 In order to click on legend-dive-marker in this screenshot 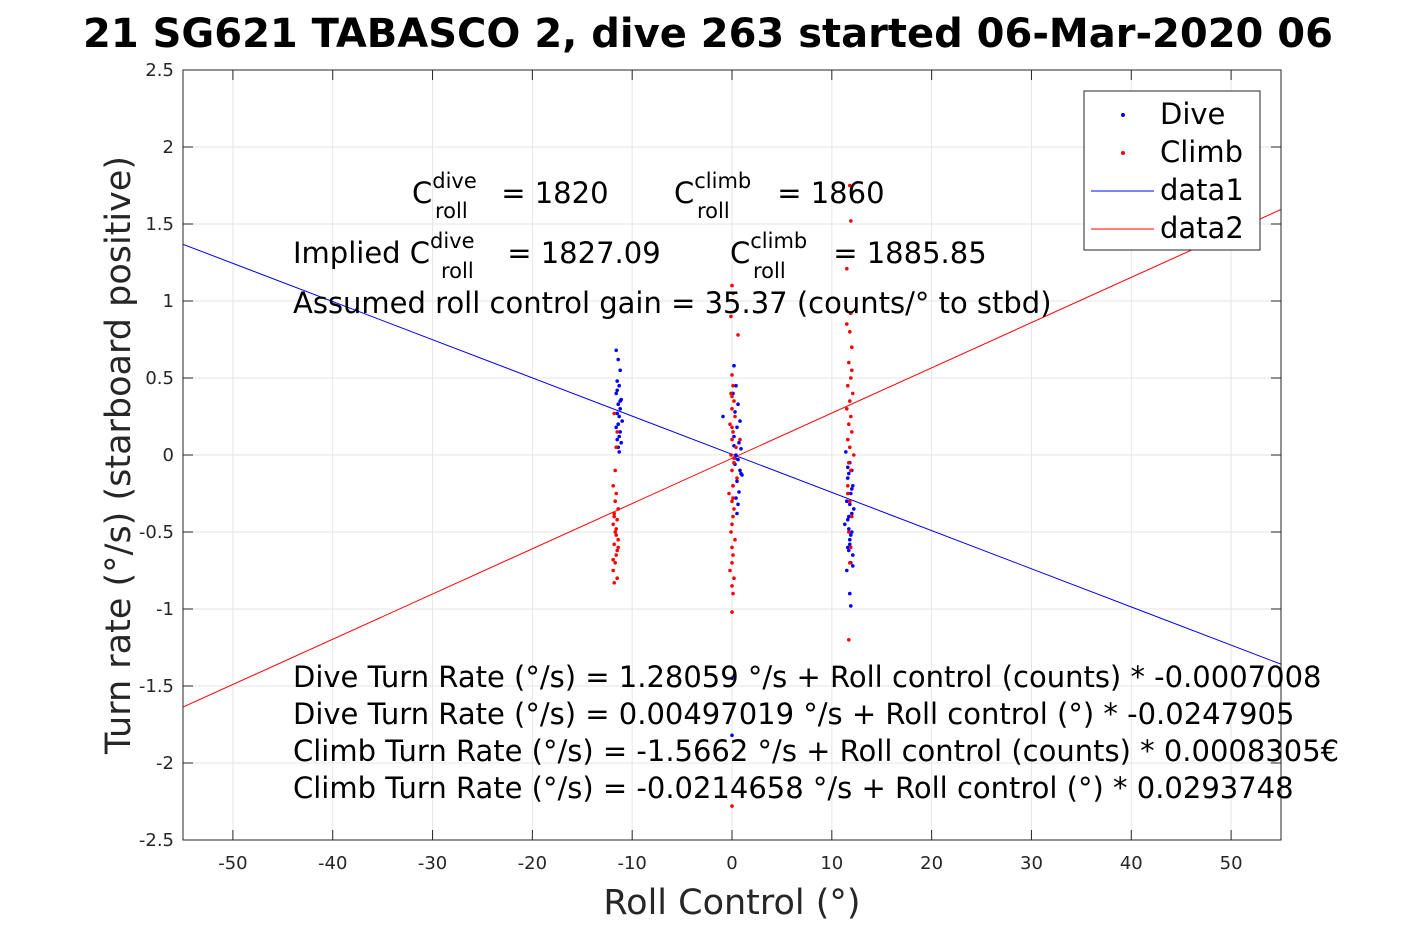, I will do `click(1123, 115)`.